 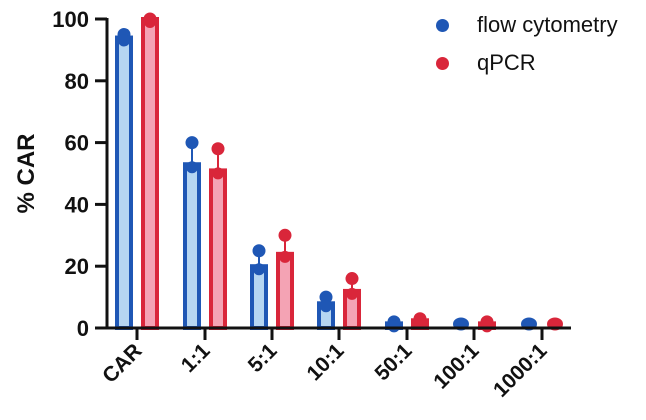 What do you see at coordinates (506, 62) in the screenshot?
I see `legend-label: qPCR` at bounding box center [506, 62].